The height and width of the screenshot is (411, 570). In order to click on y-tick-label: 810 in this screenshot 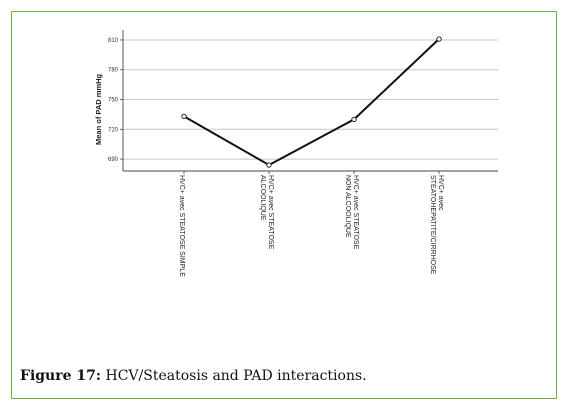, I will do `click(113, 41)`.